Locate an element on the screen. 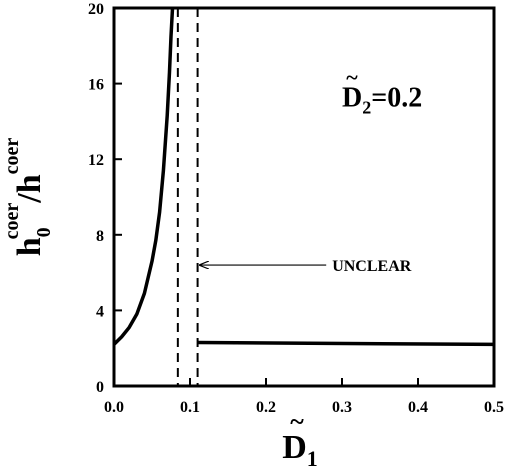  x-axis-title: D1~ is located at coordinates (300, 439).